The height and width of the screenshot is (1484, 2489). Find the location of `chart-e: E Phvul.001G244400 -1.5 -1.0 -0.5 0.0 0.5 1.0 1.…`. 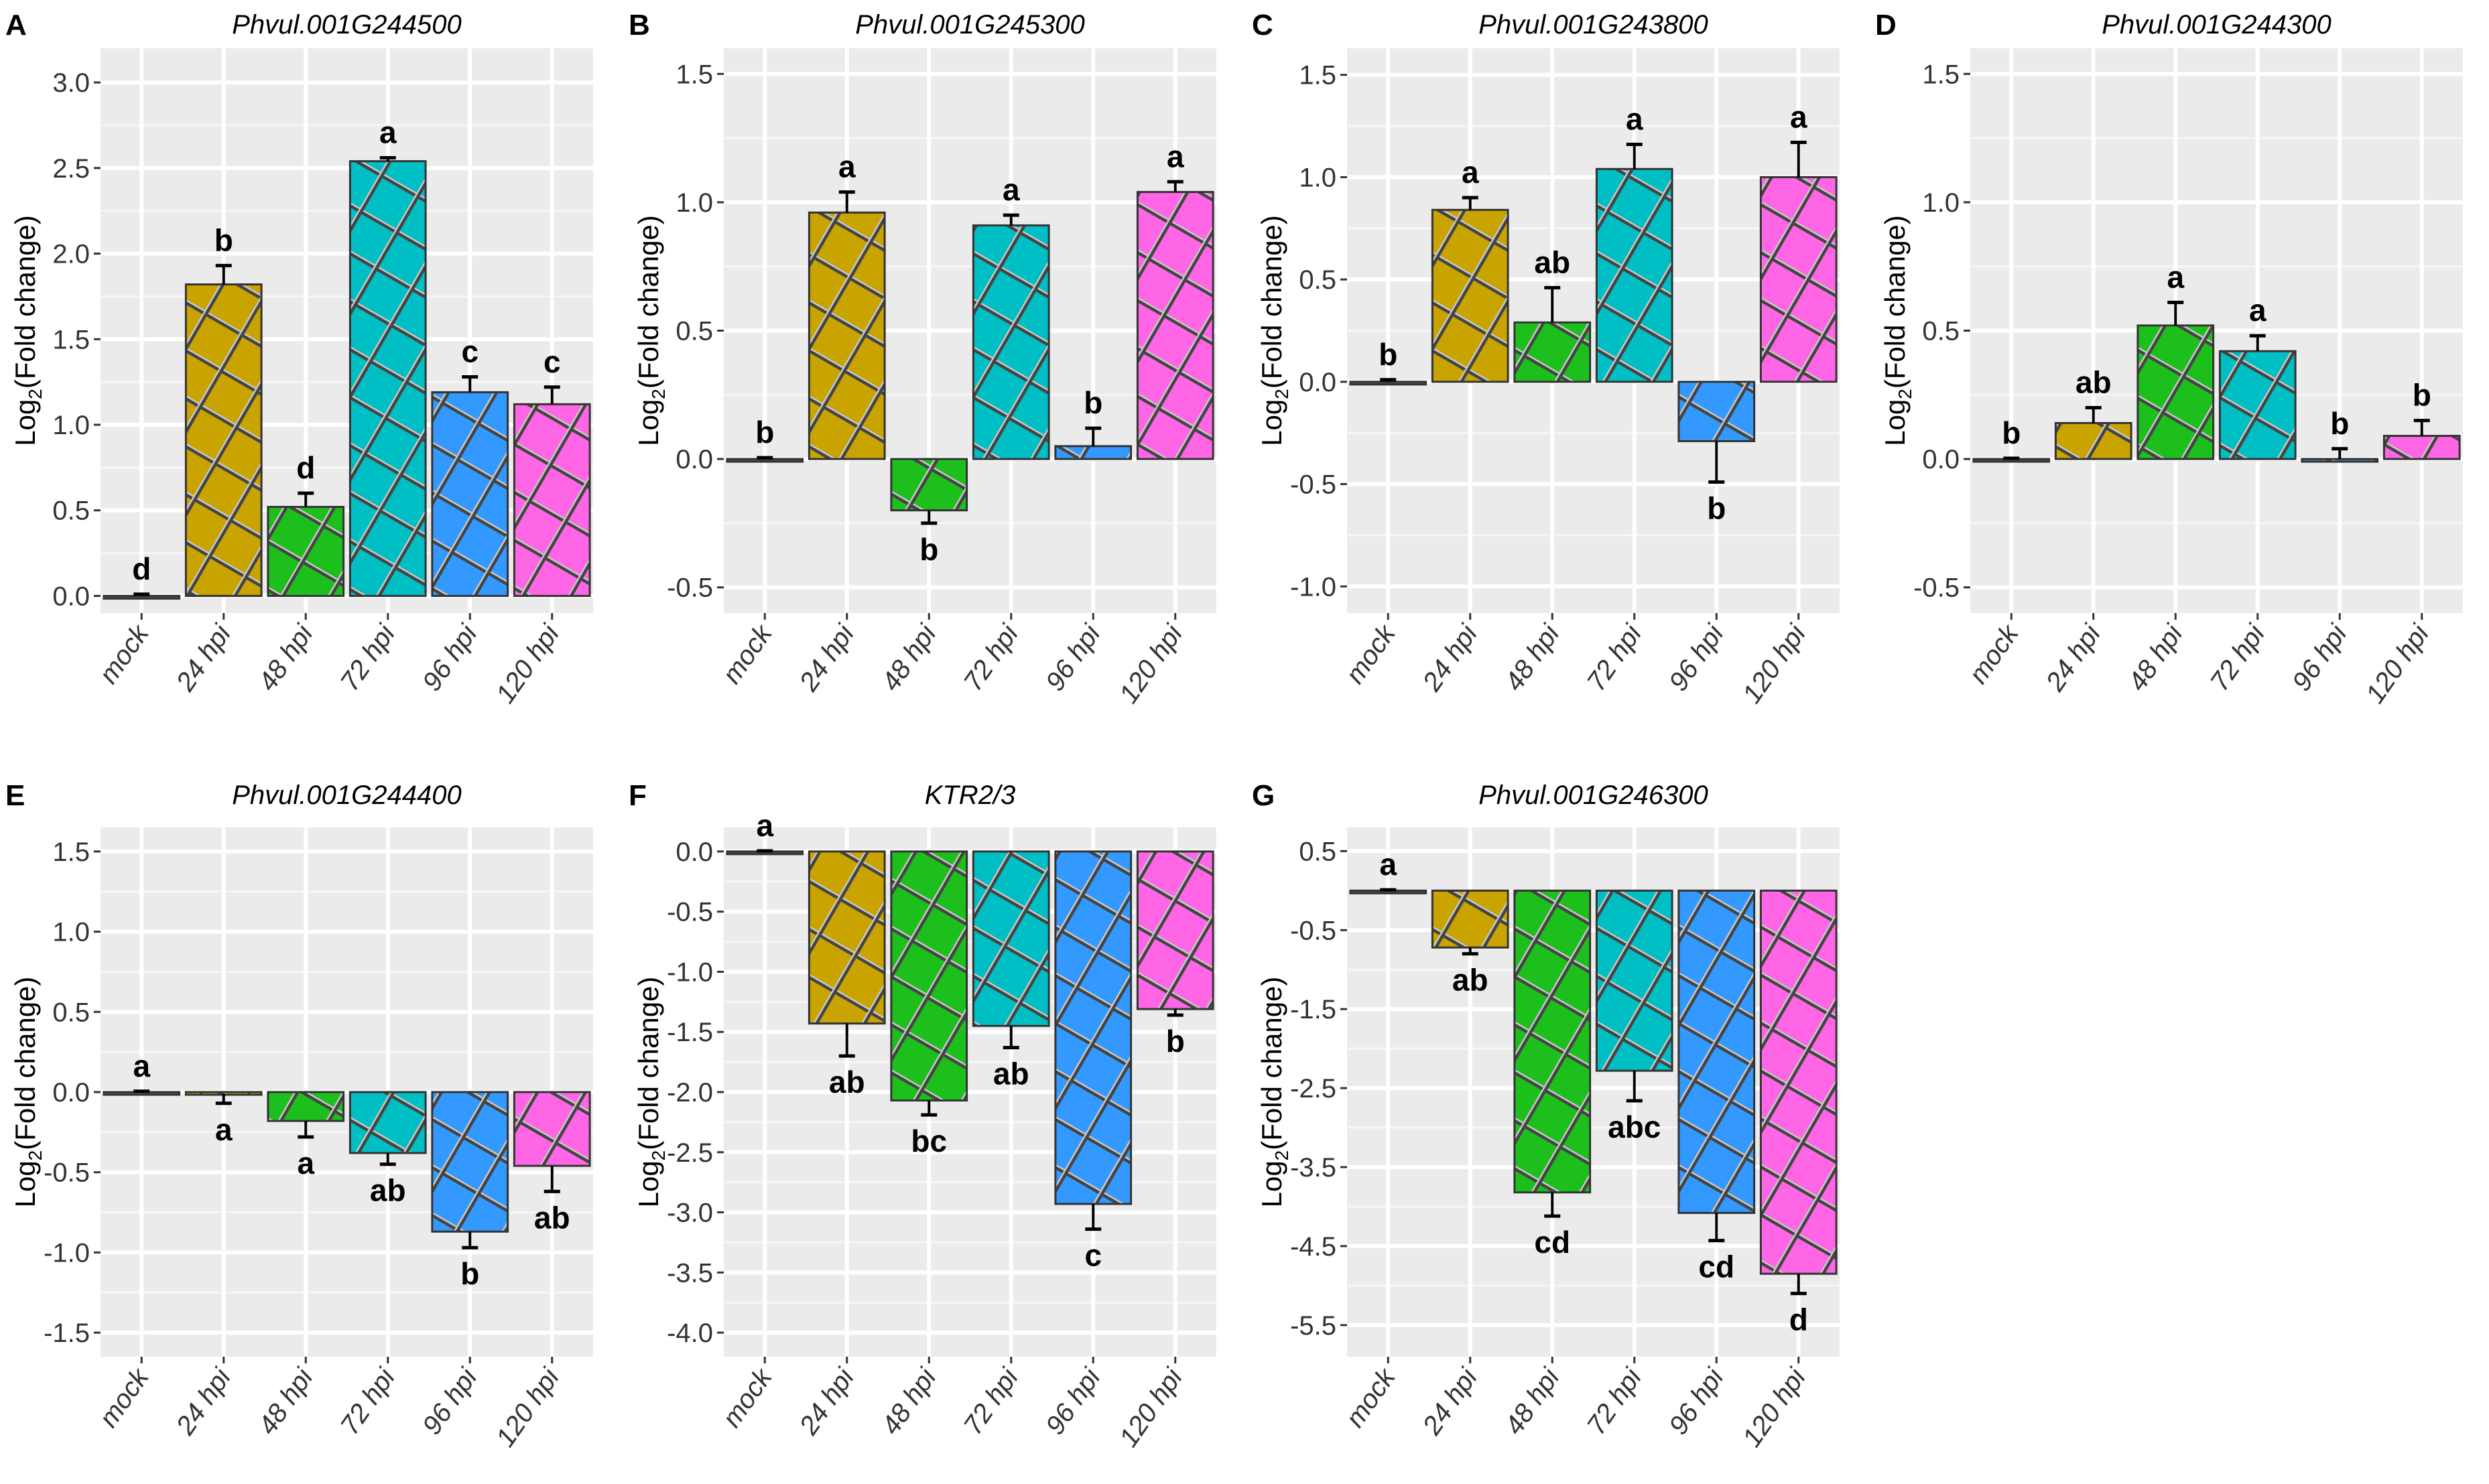

chart-e: E Phvul.001G244400 -1.5 -1.0 -0.5 0.0 0.5 1.0 1.… is located at coordinates (299, 1116).